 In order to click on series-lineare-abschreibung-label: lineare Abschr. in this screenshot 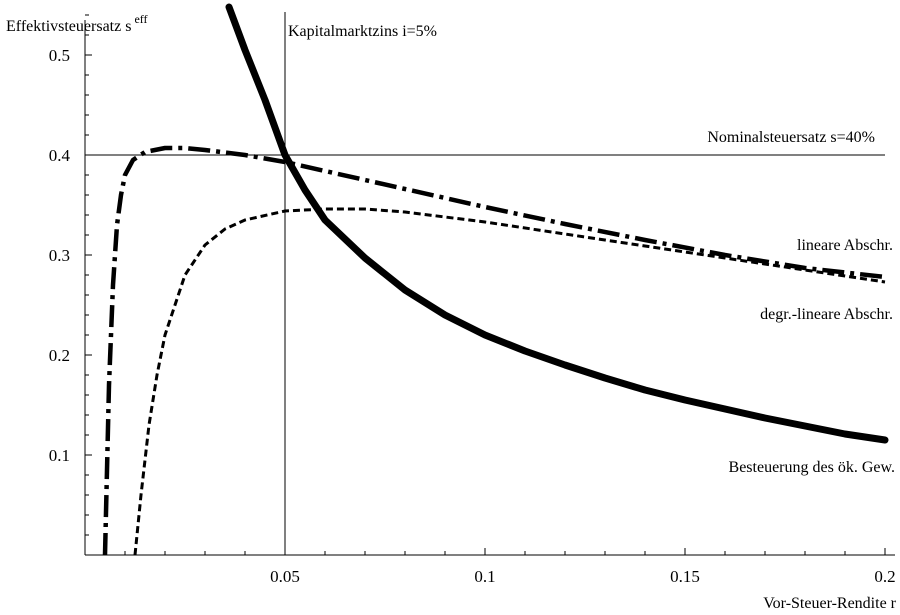, I will do `click(845, 245)`.